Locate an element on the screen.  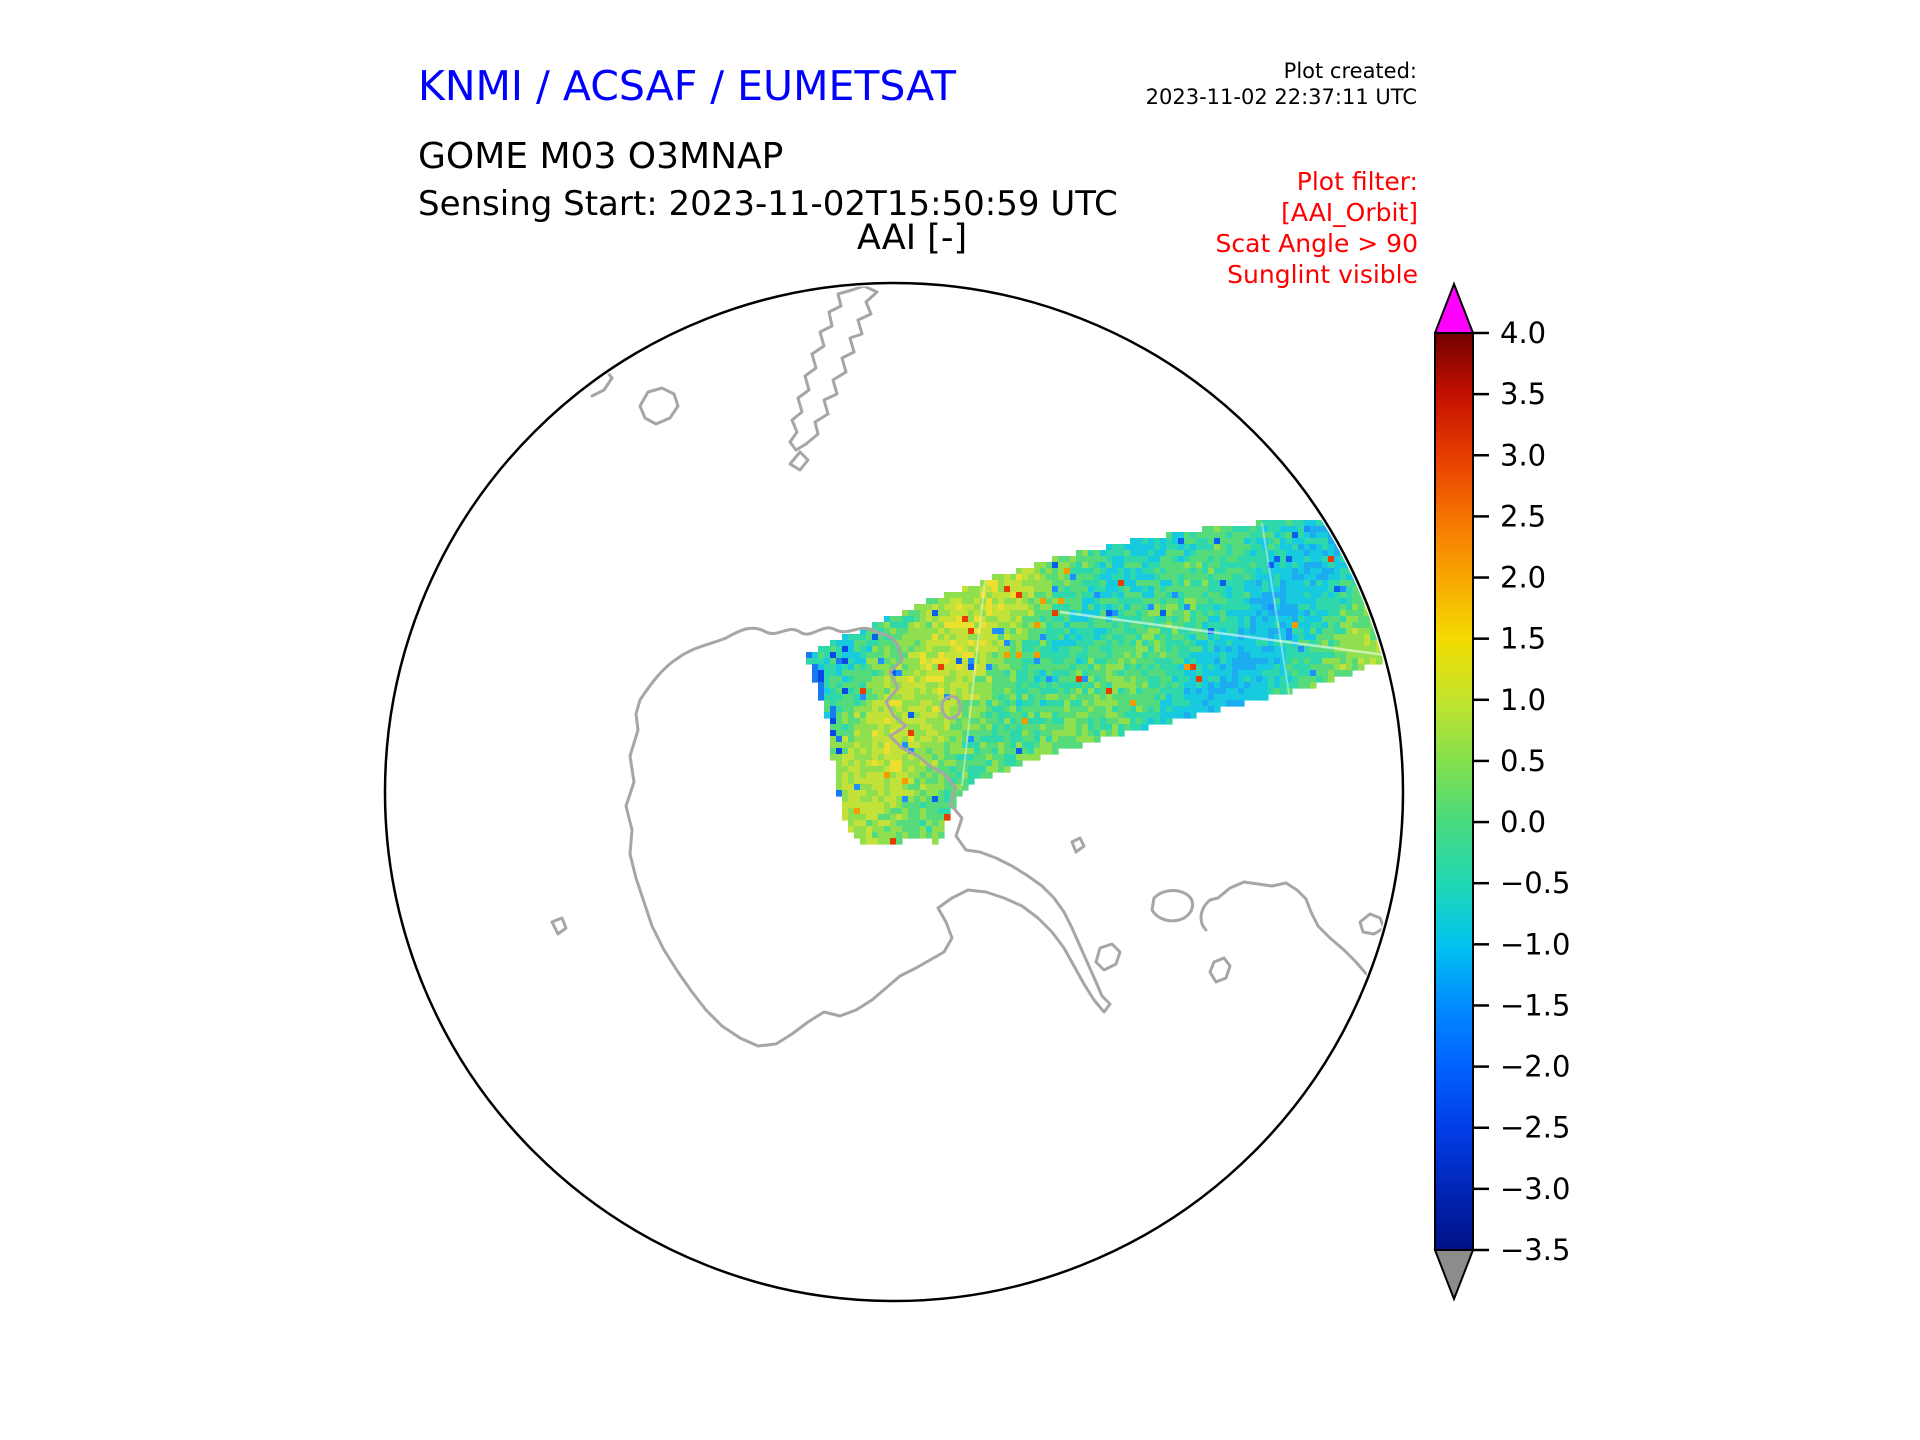
colorbar-tick-label: 0.5 is located at coordinates (1523, 761).